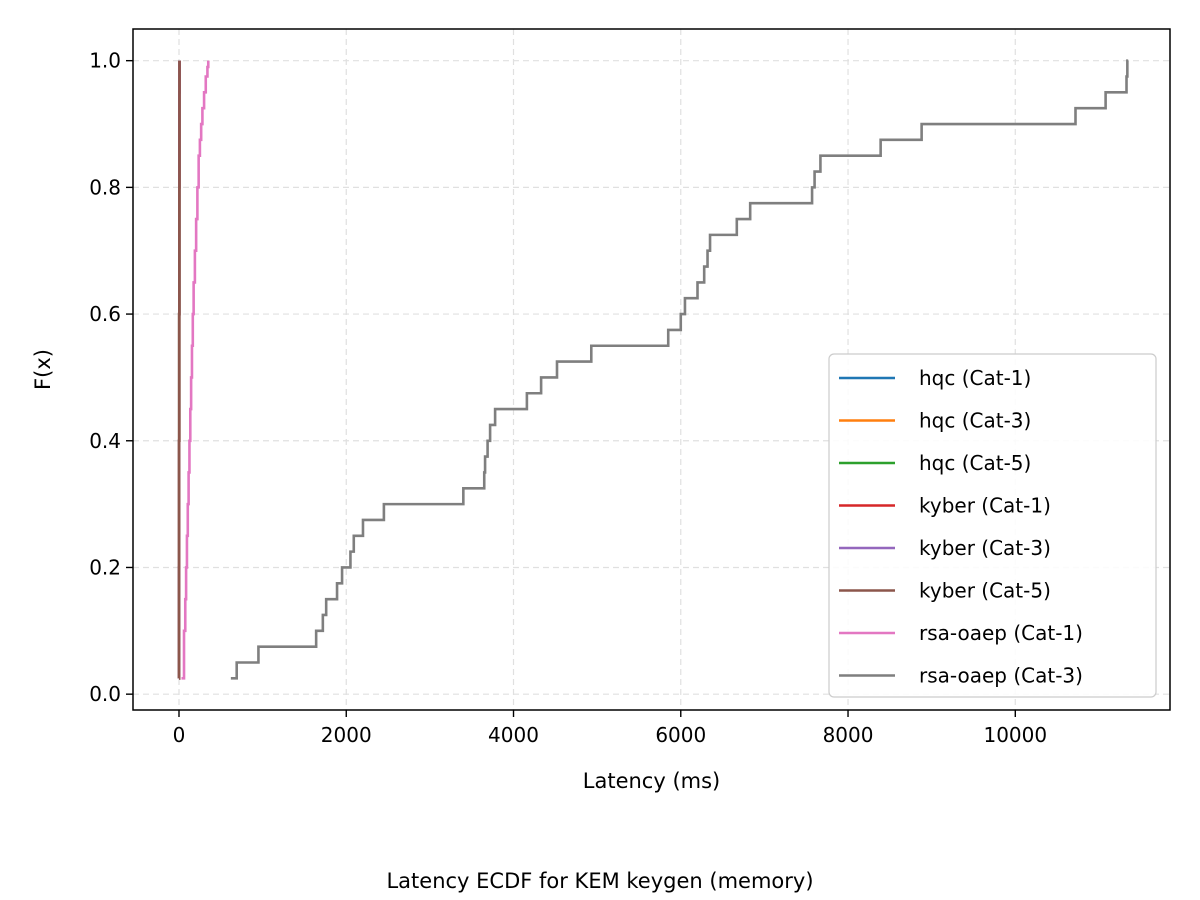 The height and width of the screenshot is (900, 1200). What do you see at coordinates (985, 506) in the screenshot?
I see `legend-label-kyber-cat-1: kyber (Cat-1)` at bounding box center [985, 506].